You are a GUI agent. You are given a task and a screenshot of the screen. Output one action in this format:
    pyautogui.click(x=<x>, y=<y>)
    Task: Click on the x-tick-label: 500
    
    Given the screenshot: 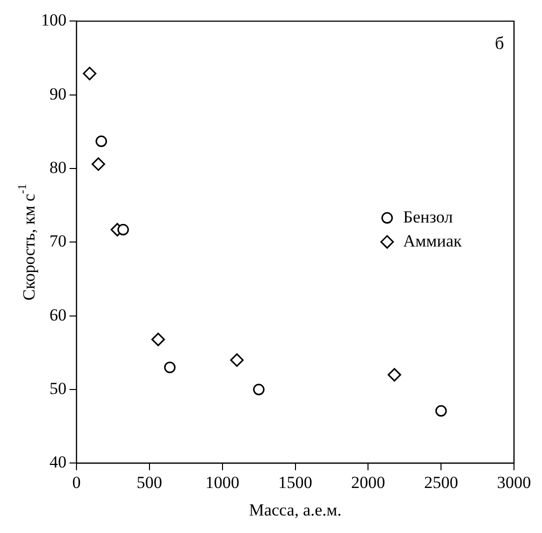 What is the action you would take?
    pyautogui.click(x=149, y=482)
    